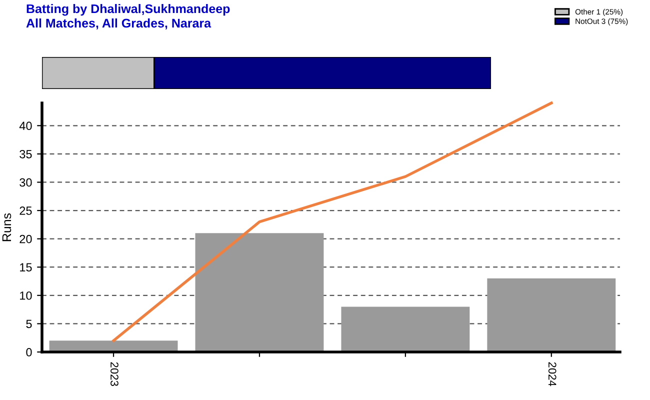  Describe the element at coordinates (26, 154) in the screenshot. I see `y-tick-label: 35` at that location.